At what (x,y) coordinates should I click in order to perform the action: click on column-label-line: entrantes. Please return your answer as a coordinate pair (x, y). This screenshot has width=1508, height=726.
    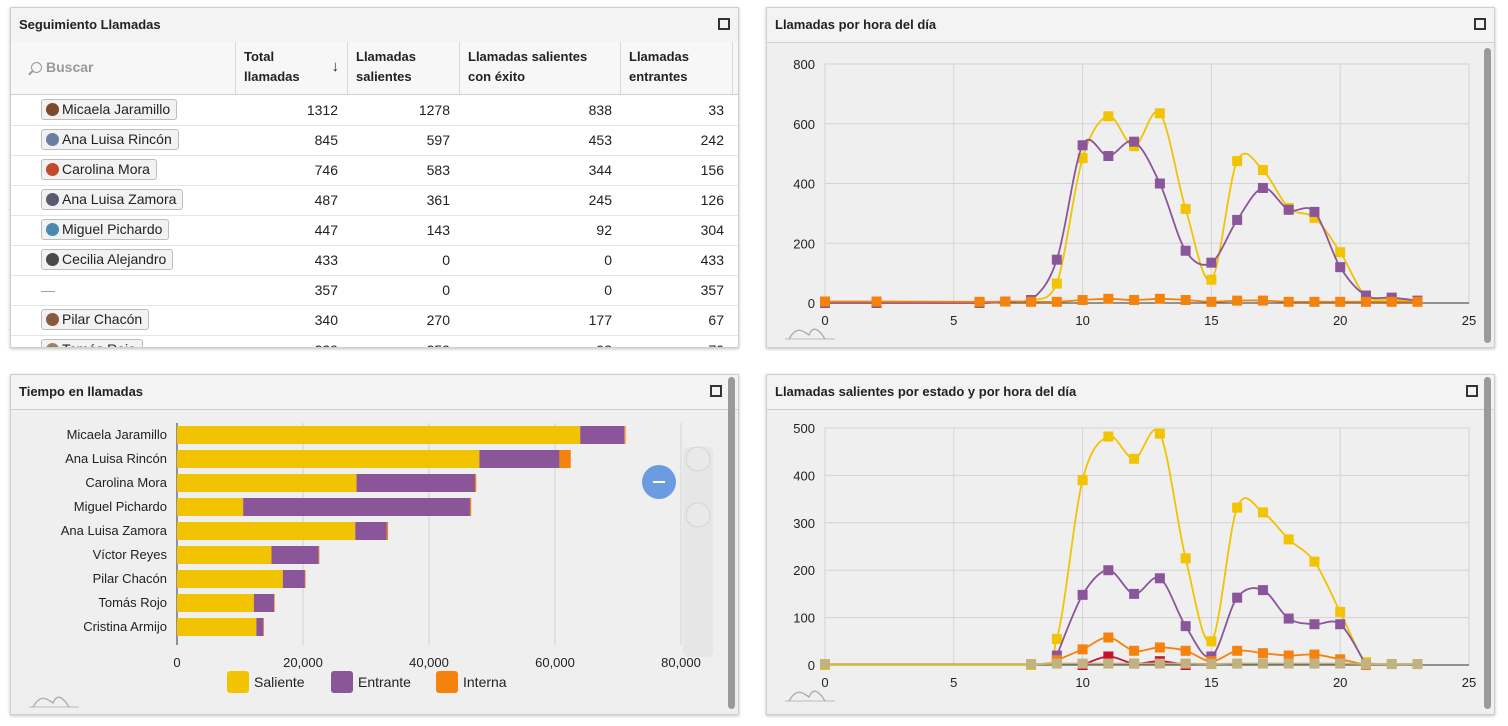
    Looking at the image, I should click on (658, 76).